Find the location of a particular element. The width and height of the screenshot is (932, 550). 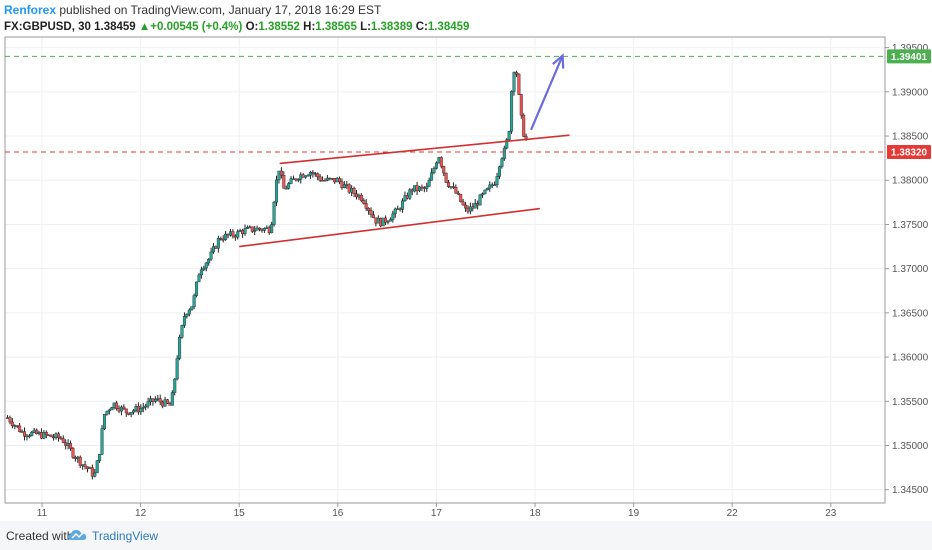

y-tick-label: 1.37000 is located at coordinates (910, 269).